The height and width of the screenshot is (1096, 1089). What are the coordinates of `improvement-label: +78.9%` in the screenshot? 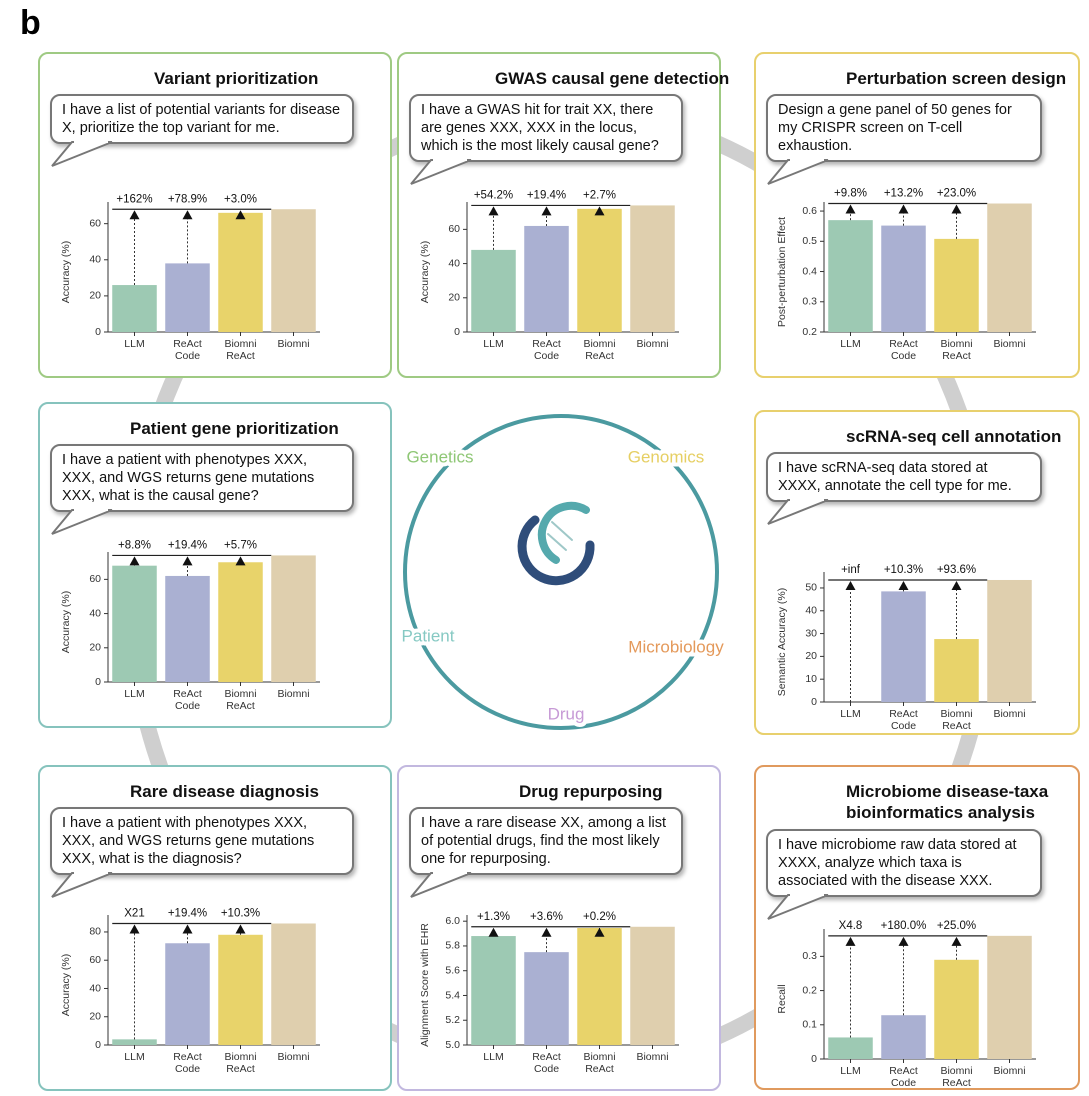 It's located at (187, 199).